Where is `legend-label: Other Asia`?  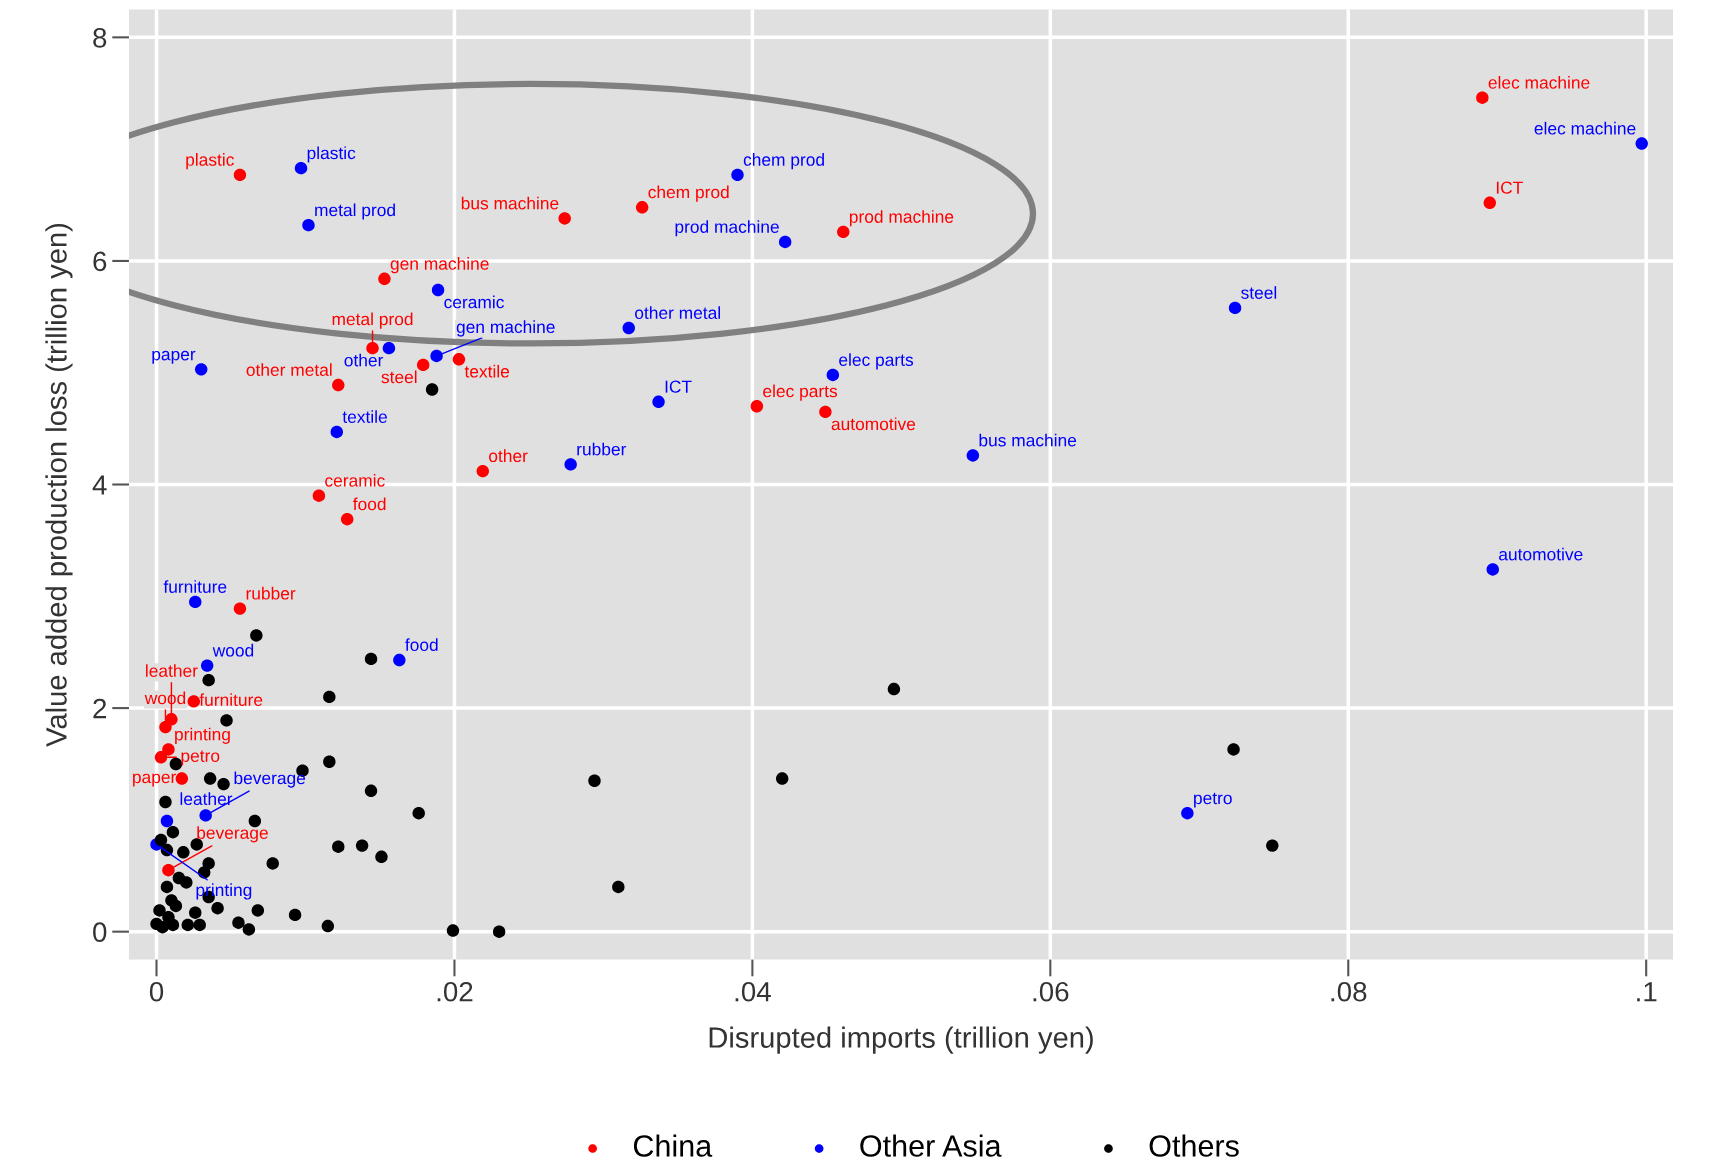
legend-label: Other Asia is located at coordinates (931, 1145).